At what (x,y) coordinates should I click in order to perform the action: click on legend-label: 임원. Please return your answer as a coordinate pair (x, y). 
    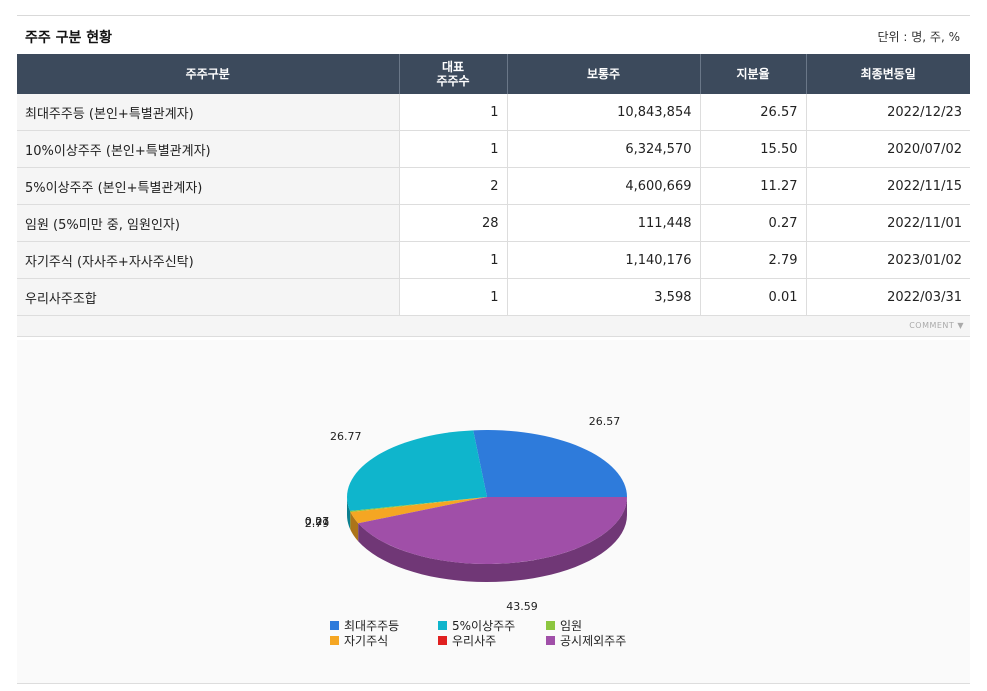
    Looking at the image, I should click on (571, 626).